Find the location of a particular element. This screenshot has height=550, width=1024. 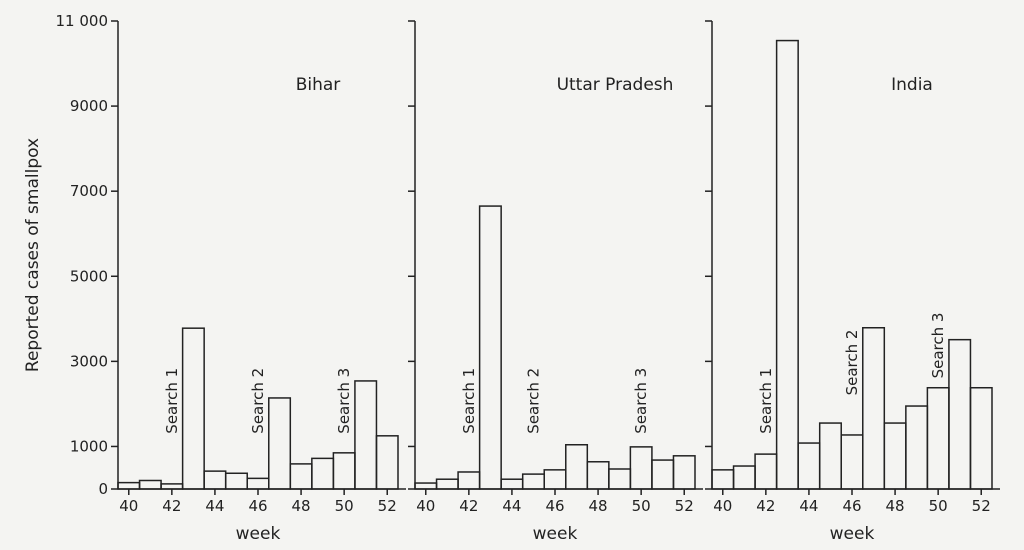

y-tick-label: 1000 is located at coordinates (89, 446).